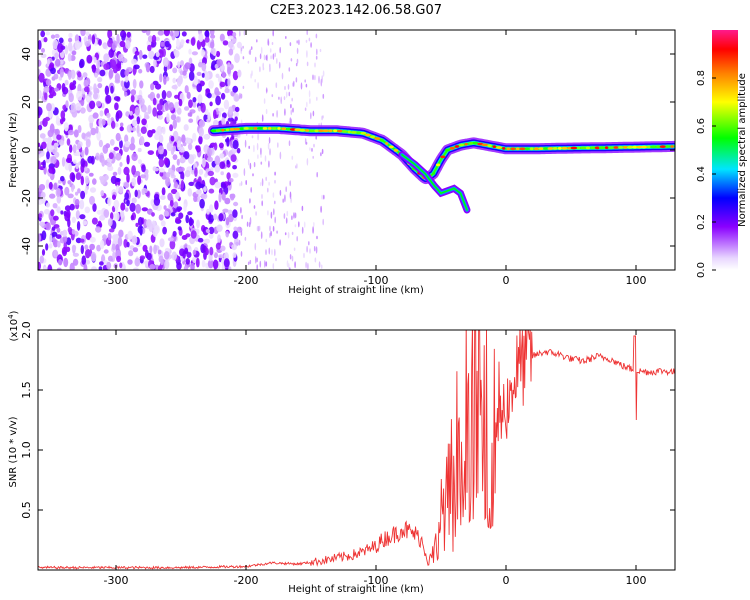 Image resolution: width=750 pixels, height=600 pixels. What do you see at coordinates (701, 78) in the screenshot?
I see `colorbar-tick-label: 0.8` at bounding box center [701, 78].